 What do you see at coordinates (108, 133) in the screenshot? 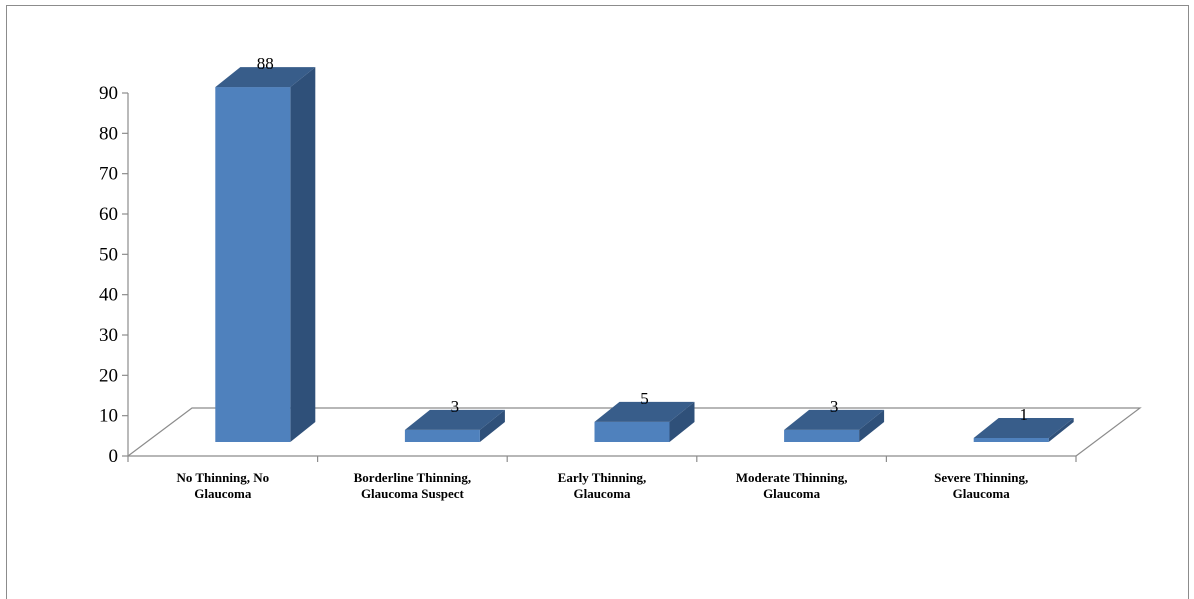
I see `y-tick-label: 80` at bounding box center [108, 133].